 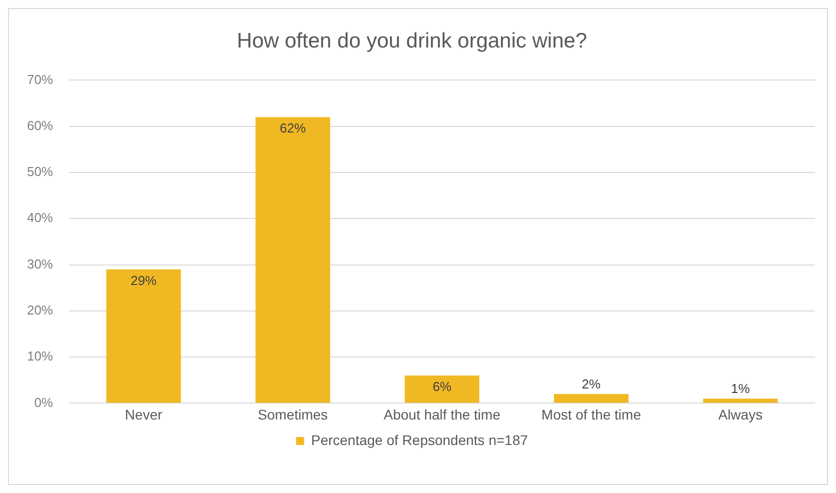 I want to click on y-tick-label: 20%, so click(x=40, y=310).